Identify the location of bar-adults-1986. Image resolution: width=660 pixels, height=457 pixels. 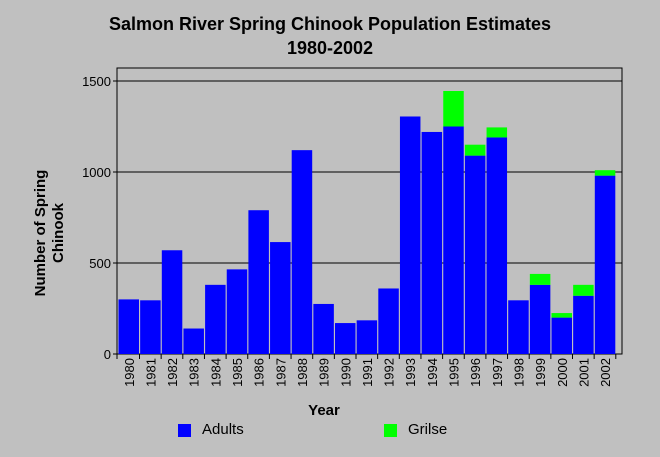
(258, 282).